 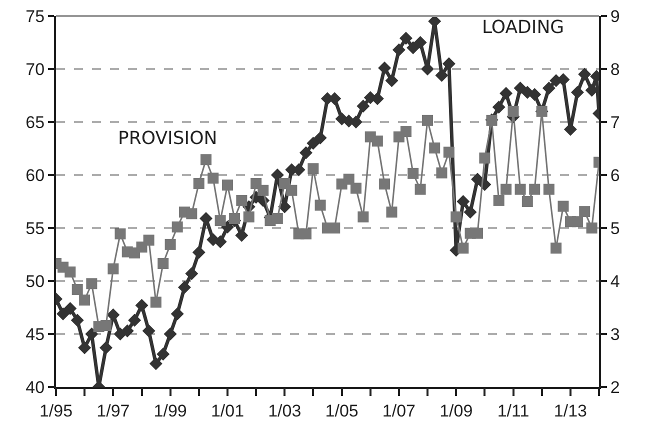 I want to click on x-tick-label: 1/99, so click(x=170, y=410).